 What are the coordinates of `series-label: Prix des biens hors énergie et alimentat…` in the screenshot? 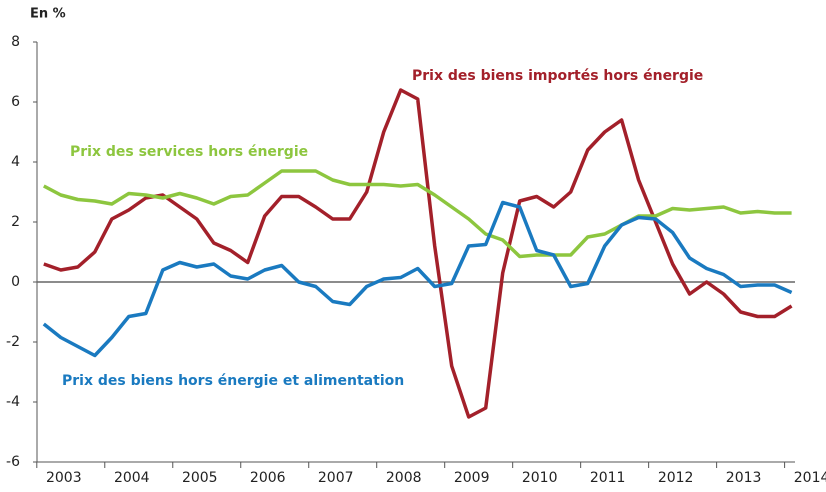 It's located at (233, 381).